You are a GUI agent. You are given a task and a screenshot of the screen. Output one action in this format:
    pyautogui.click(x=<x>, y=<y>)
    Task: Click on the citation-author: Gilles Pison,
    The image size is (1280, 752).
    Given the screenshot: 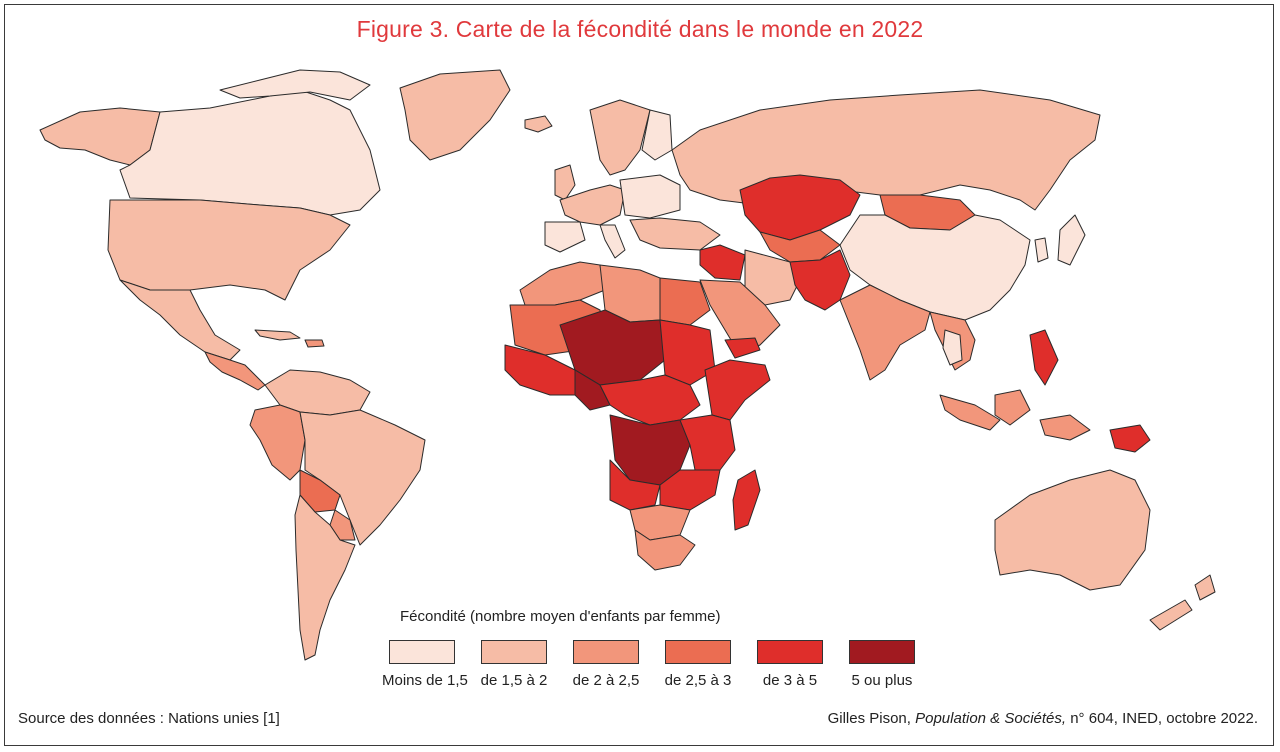 What is the action you would take?
    pyautogui.click(x=869, y=718)
    